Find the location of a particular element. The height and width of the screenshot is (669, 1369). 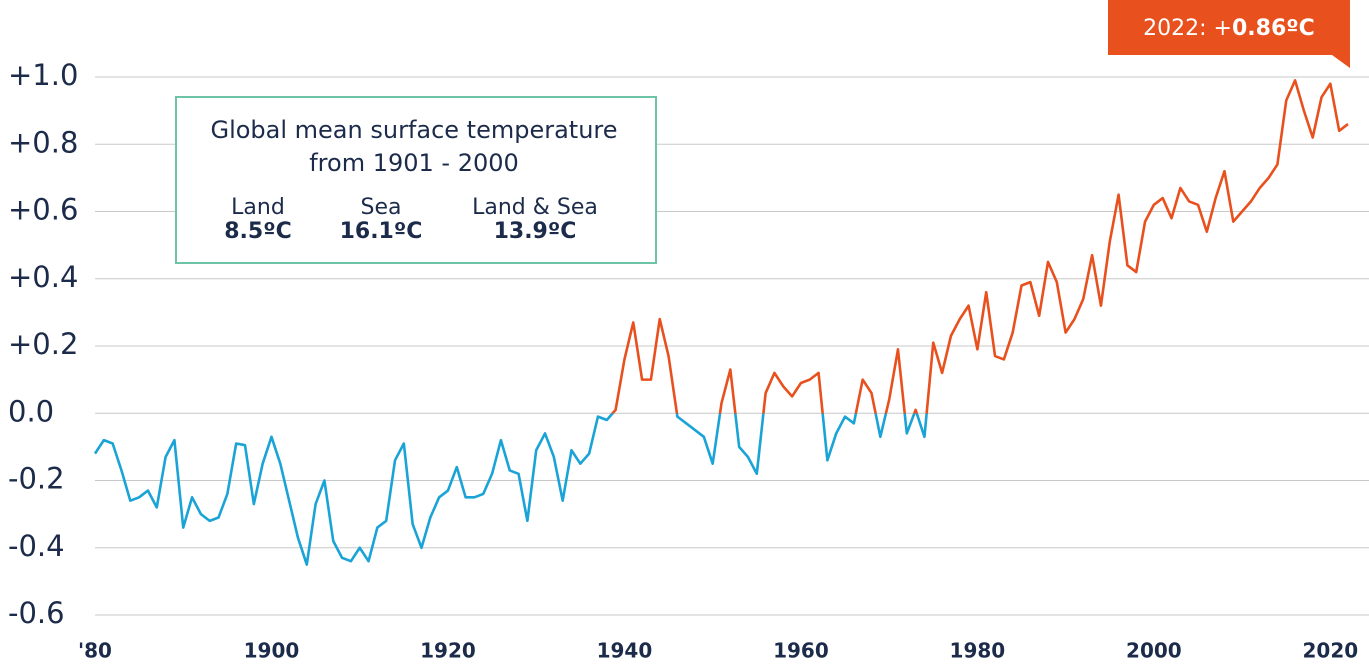

y-tick-label: +0.2 is located at coordinates (43, 344).